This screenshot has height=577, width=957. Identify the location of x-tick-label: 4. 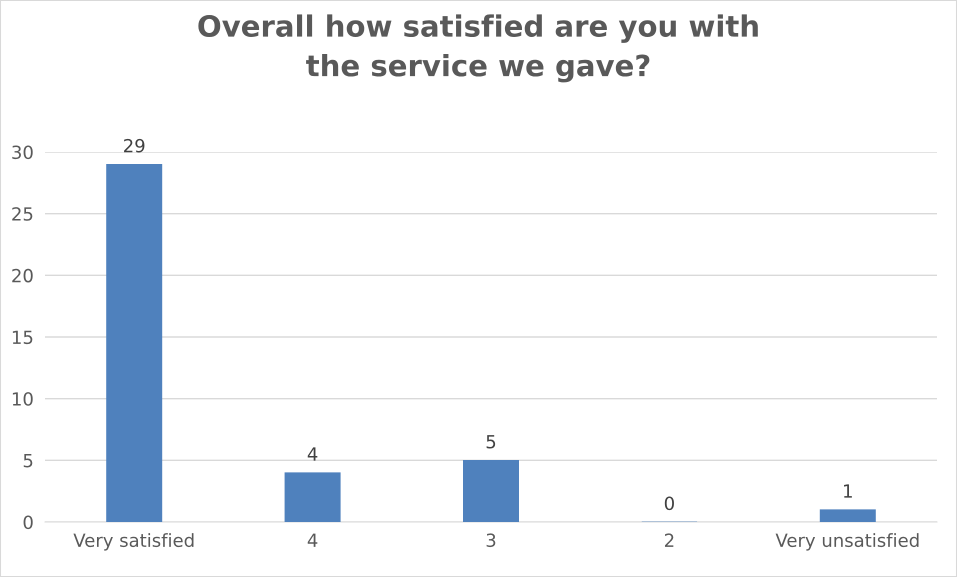
(313, 540).